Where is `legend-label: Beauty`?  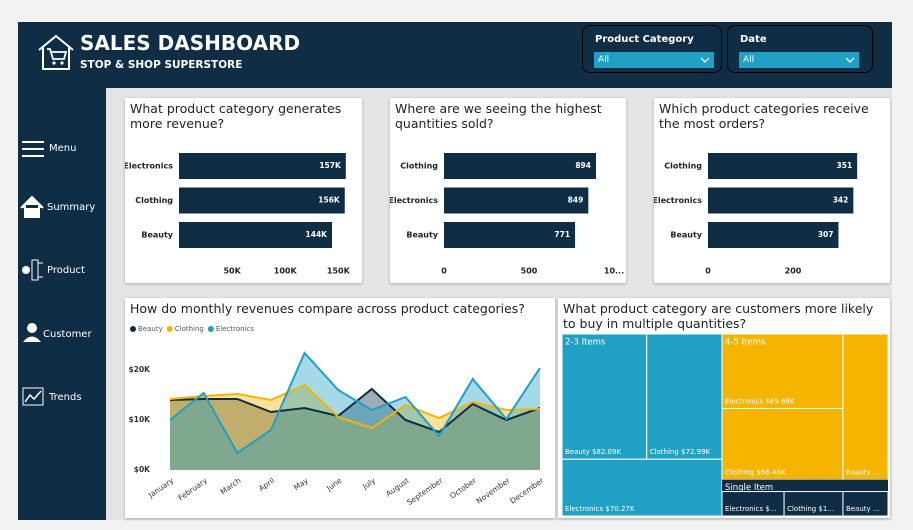 legend-label: Beauty is located at coordinates (150, 329).